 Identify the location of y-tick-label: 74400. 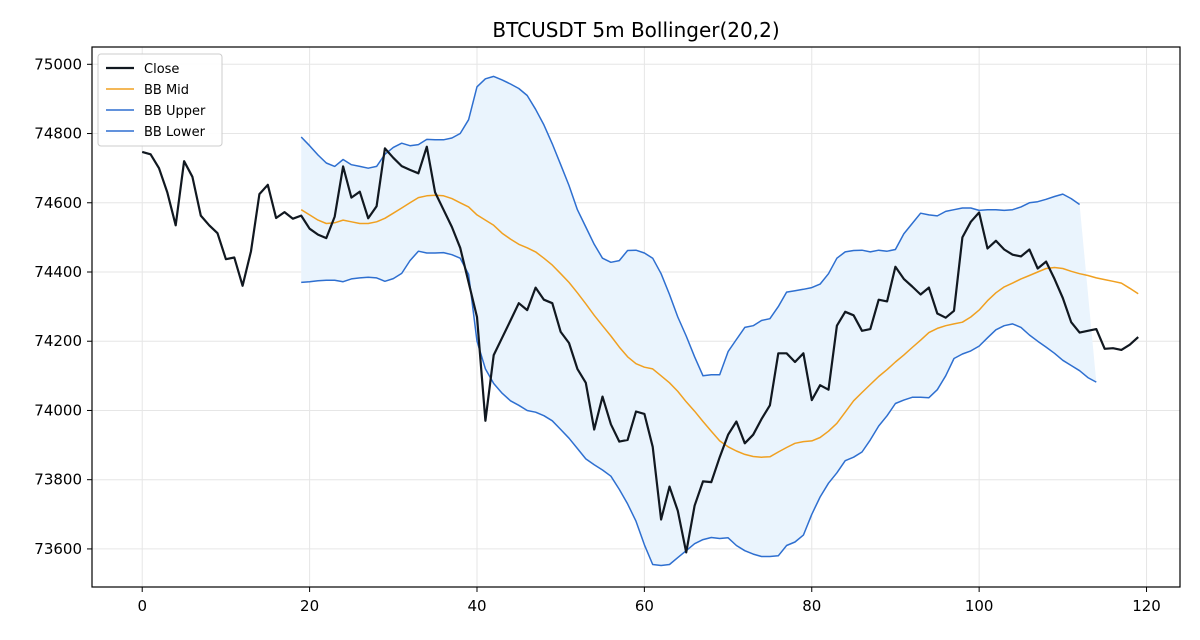
(58, 272).